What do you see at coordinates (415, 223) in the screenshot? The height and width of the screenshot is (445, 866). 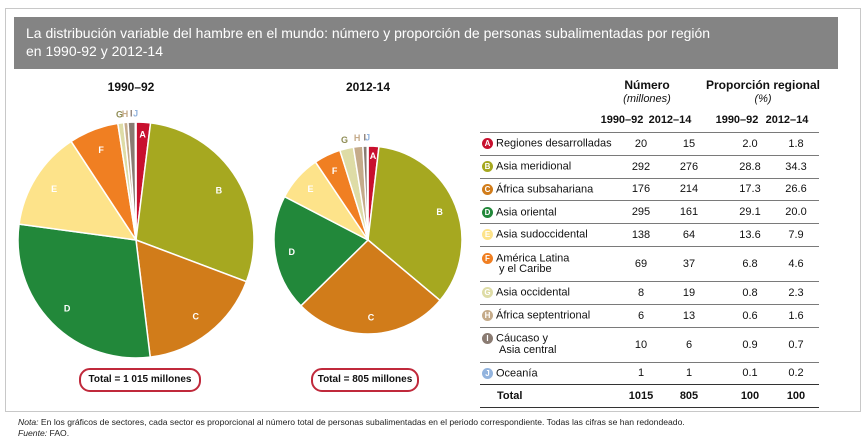 I see `pie-2-slice-B` at bounding box center [415, 223].